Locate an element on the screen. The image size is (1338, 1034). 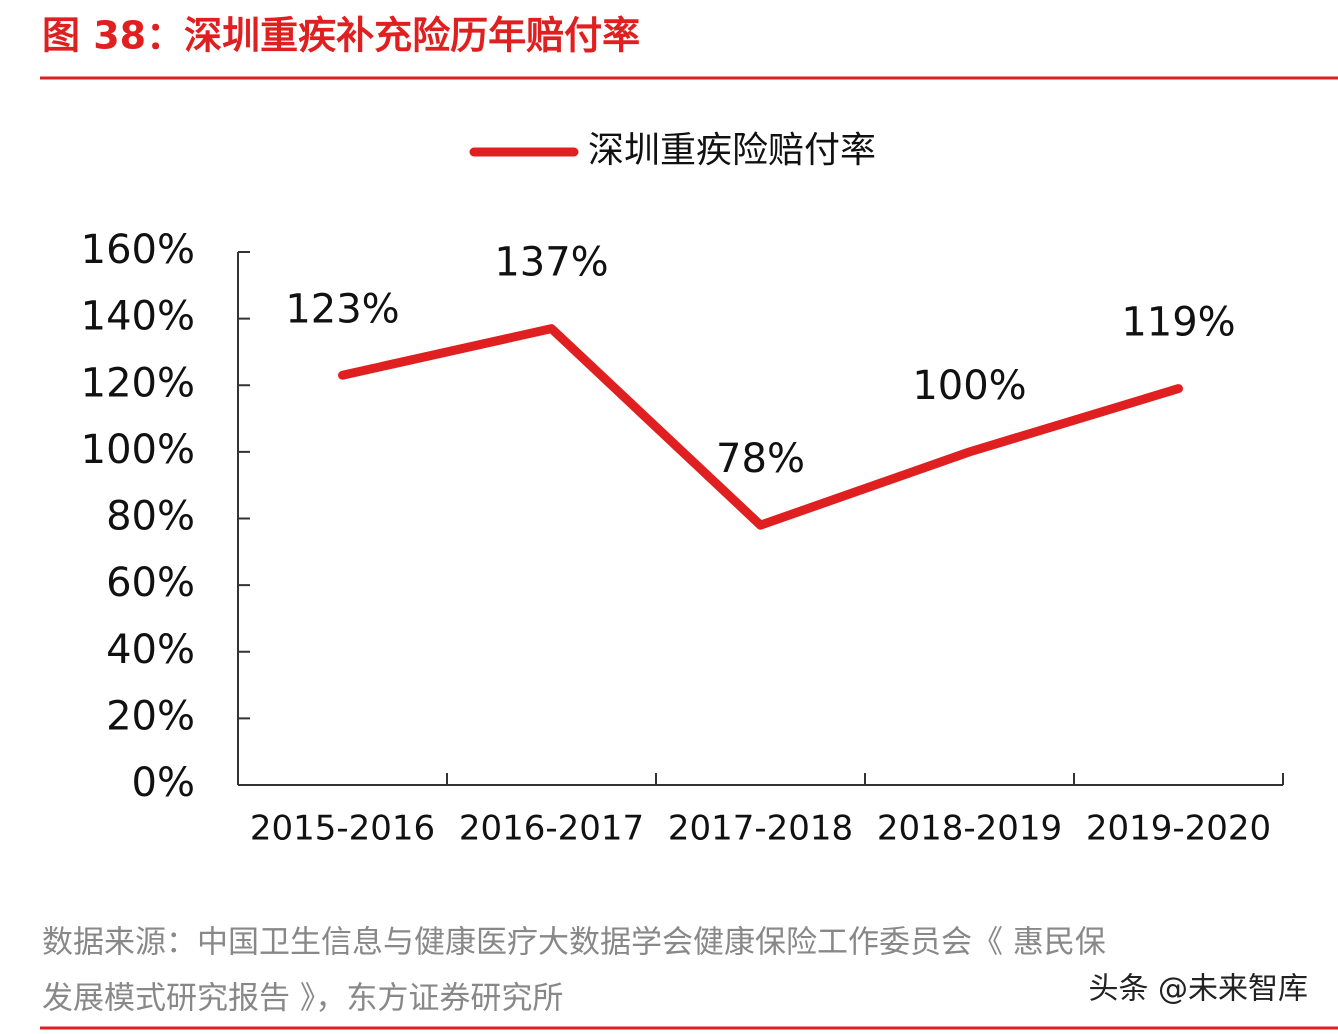
x-tick-label: 2015-2016 is located at coordinates (342, 829).